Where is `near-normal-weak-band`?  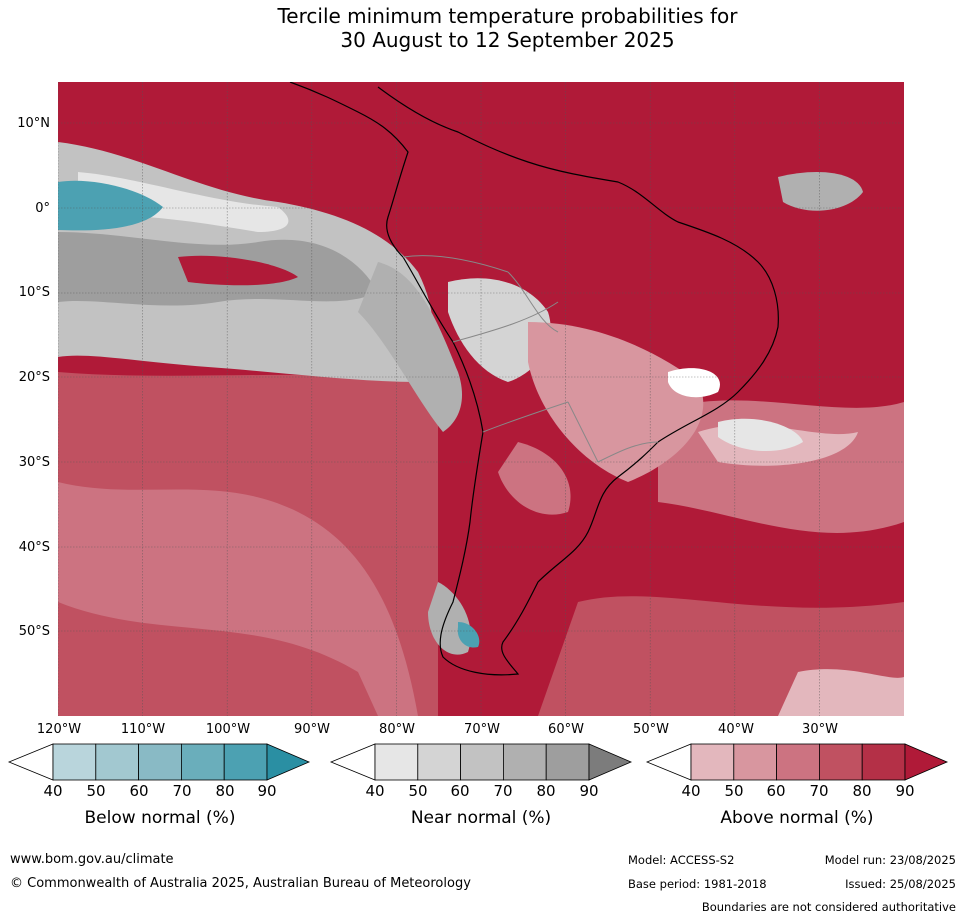 near-normal-weak-band is located at coordinates (183, 202).